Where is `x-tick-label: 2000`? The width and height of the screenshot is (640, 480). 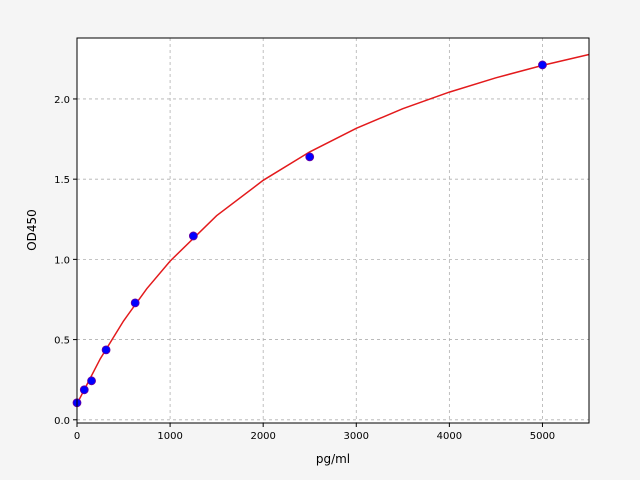 x-tick-label: 2000 is located at coordinates (262, 436).